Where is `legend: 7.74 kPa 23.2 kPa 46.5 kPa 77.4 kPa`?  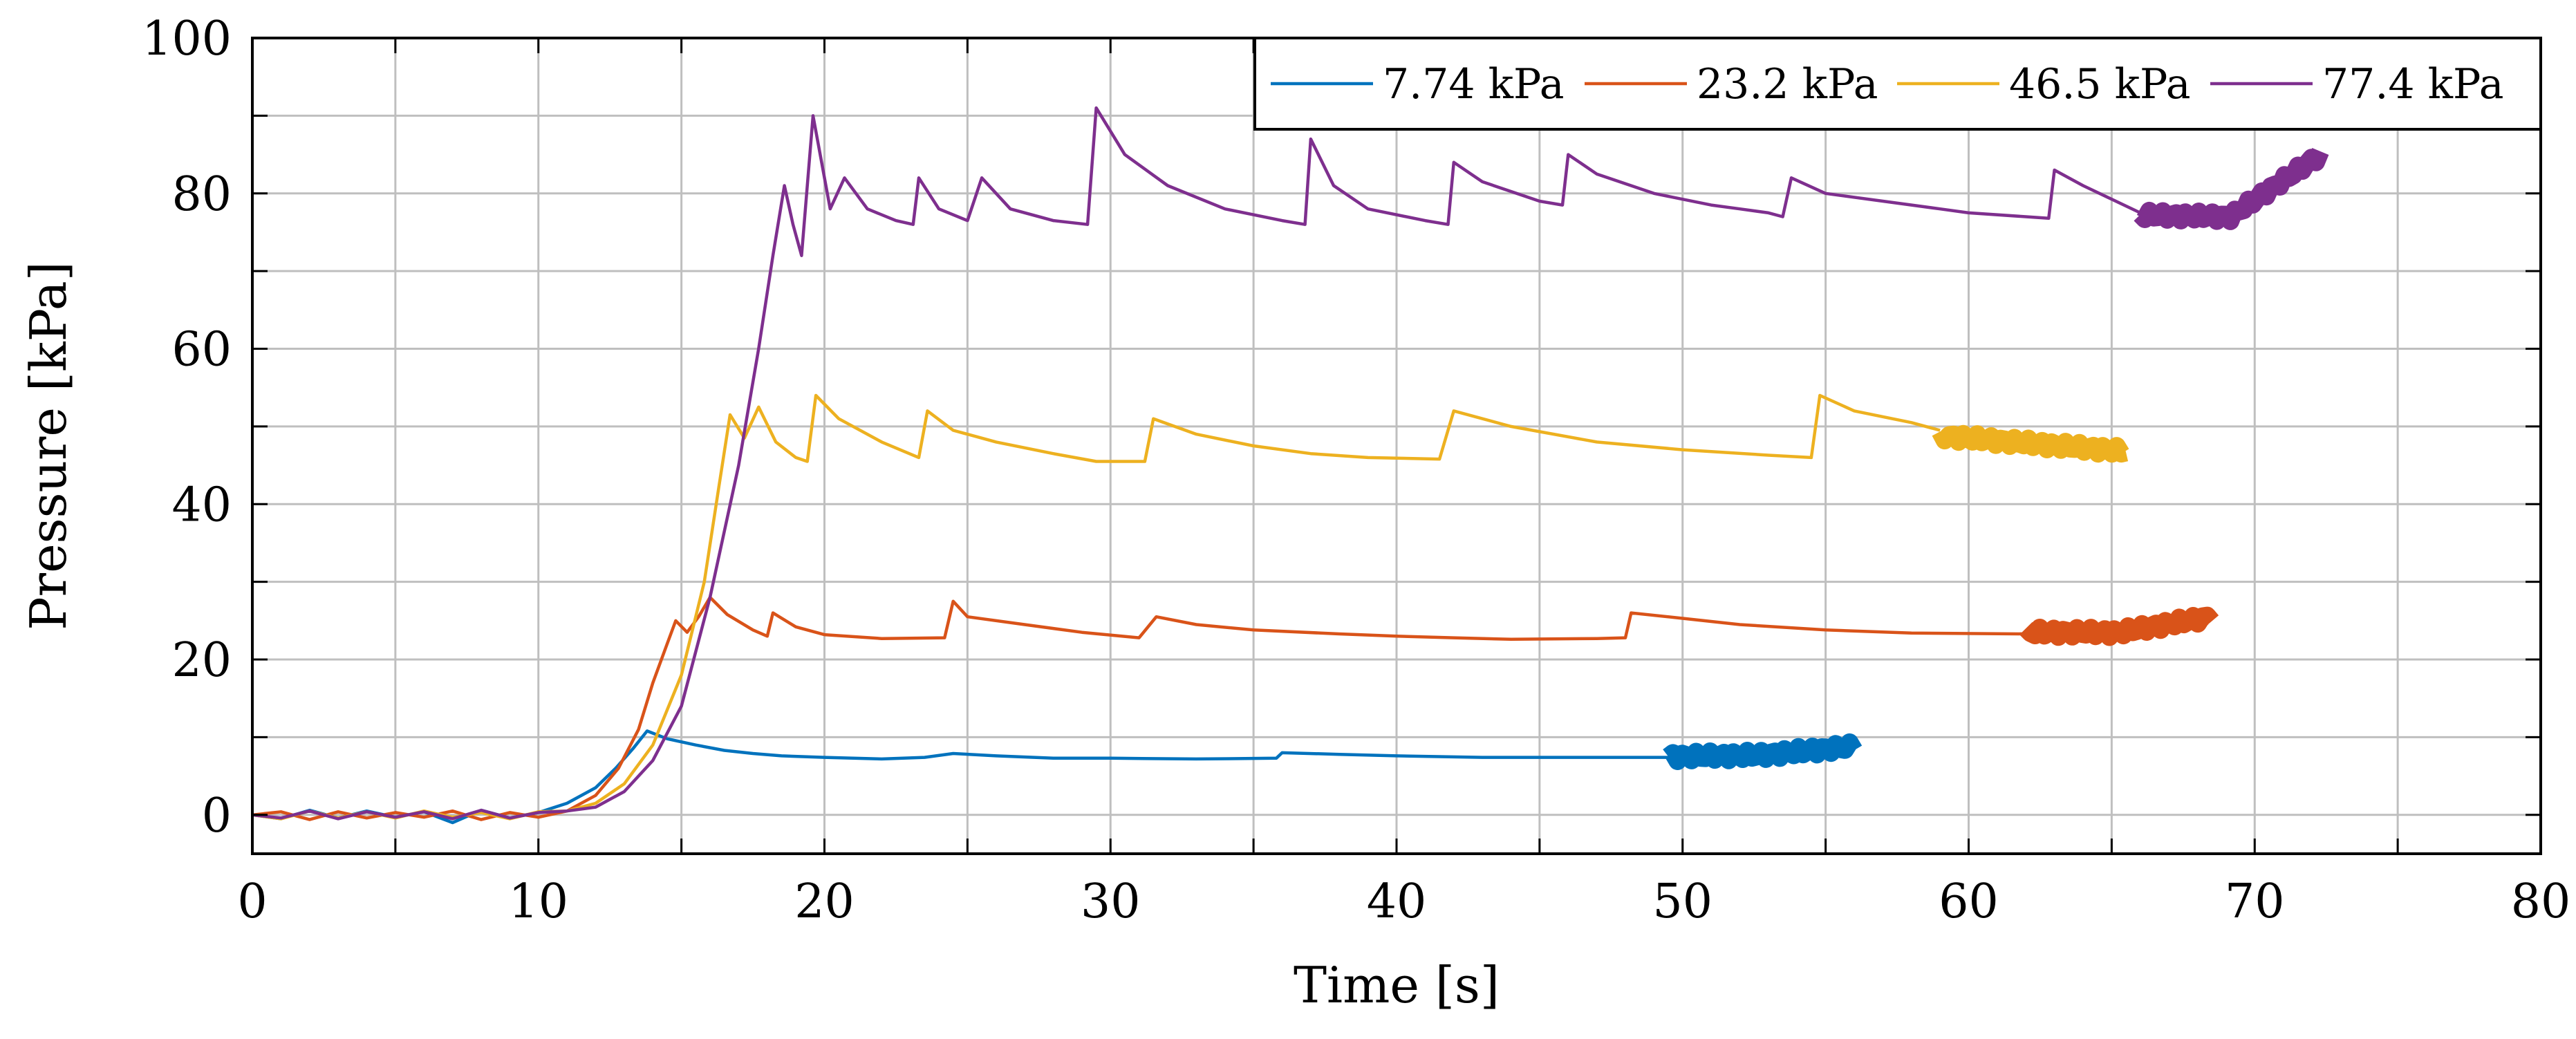 legend: 7.74 kPa 23.2 kPa 46.5 kPa 77.4 kPa is located at coordinates (1897, 84).